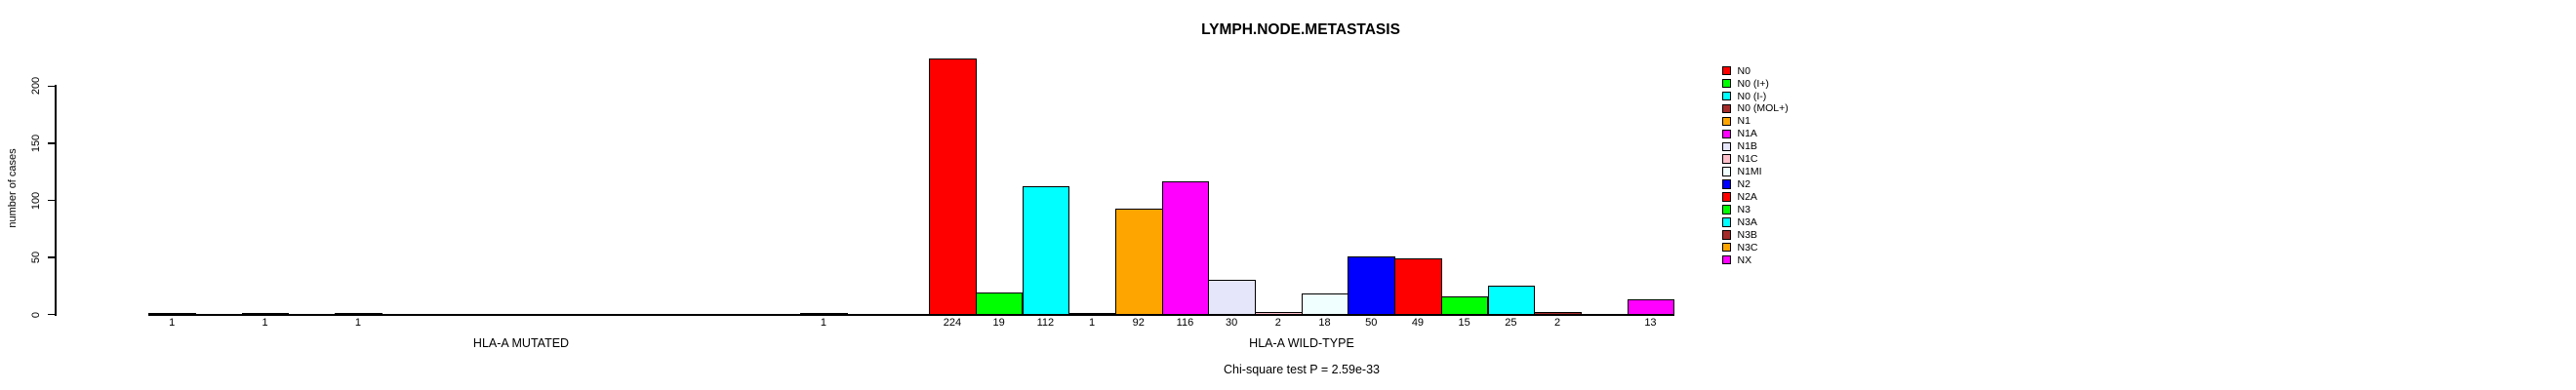 This screenshot has width=2576, height=390. I want to click on chart-title: LYMPH.NODE.METASTASIS, so click(1300, 29).